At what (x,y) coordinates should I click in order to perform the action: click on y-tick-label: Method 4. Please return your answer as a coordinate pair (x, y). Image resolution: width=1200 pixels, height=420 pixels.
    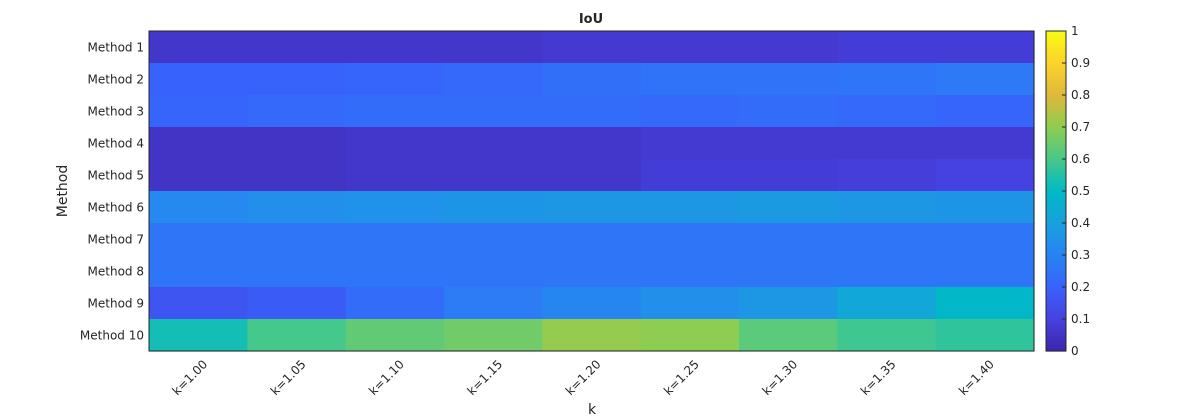
    Looking at the image, I should click on (116, 144).